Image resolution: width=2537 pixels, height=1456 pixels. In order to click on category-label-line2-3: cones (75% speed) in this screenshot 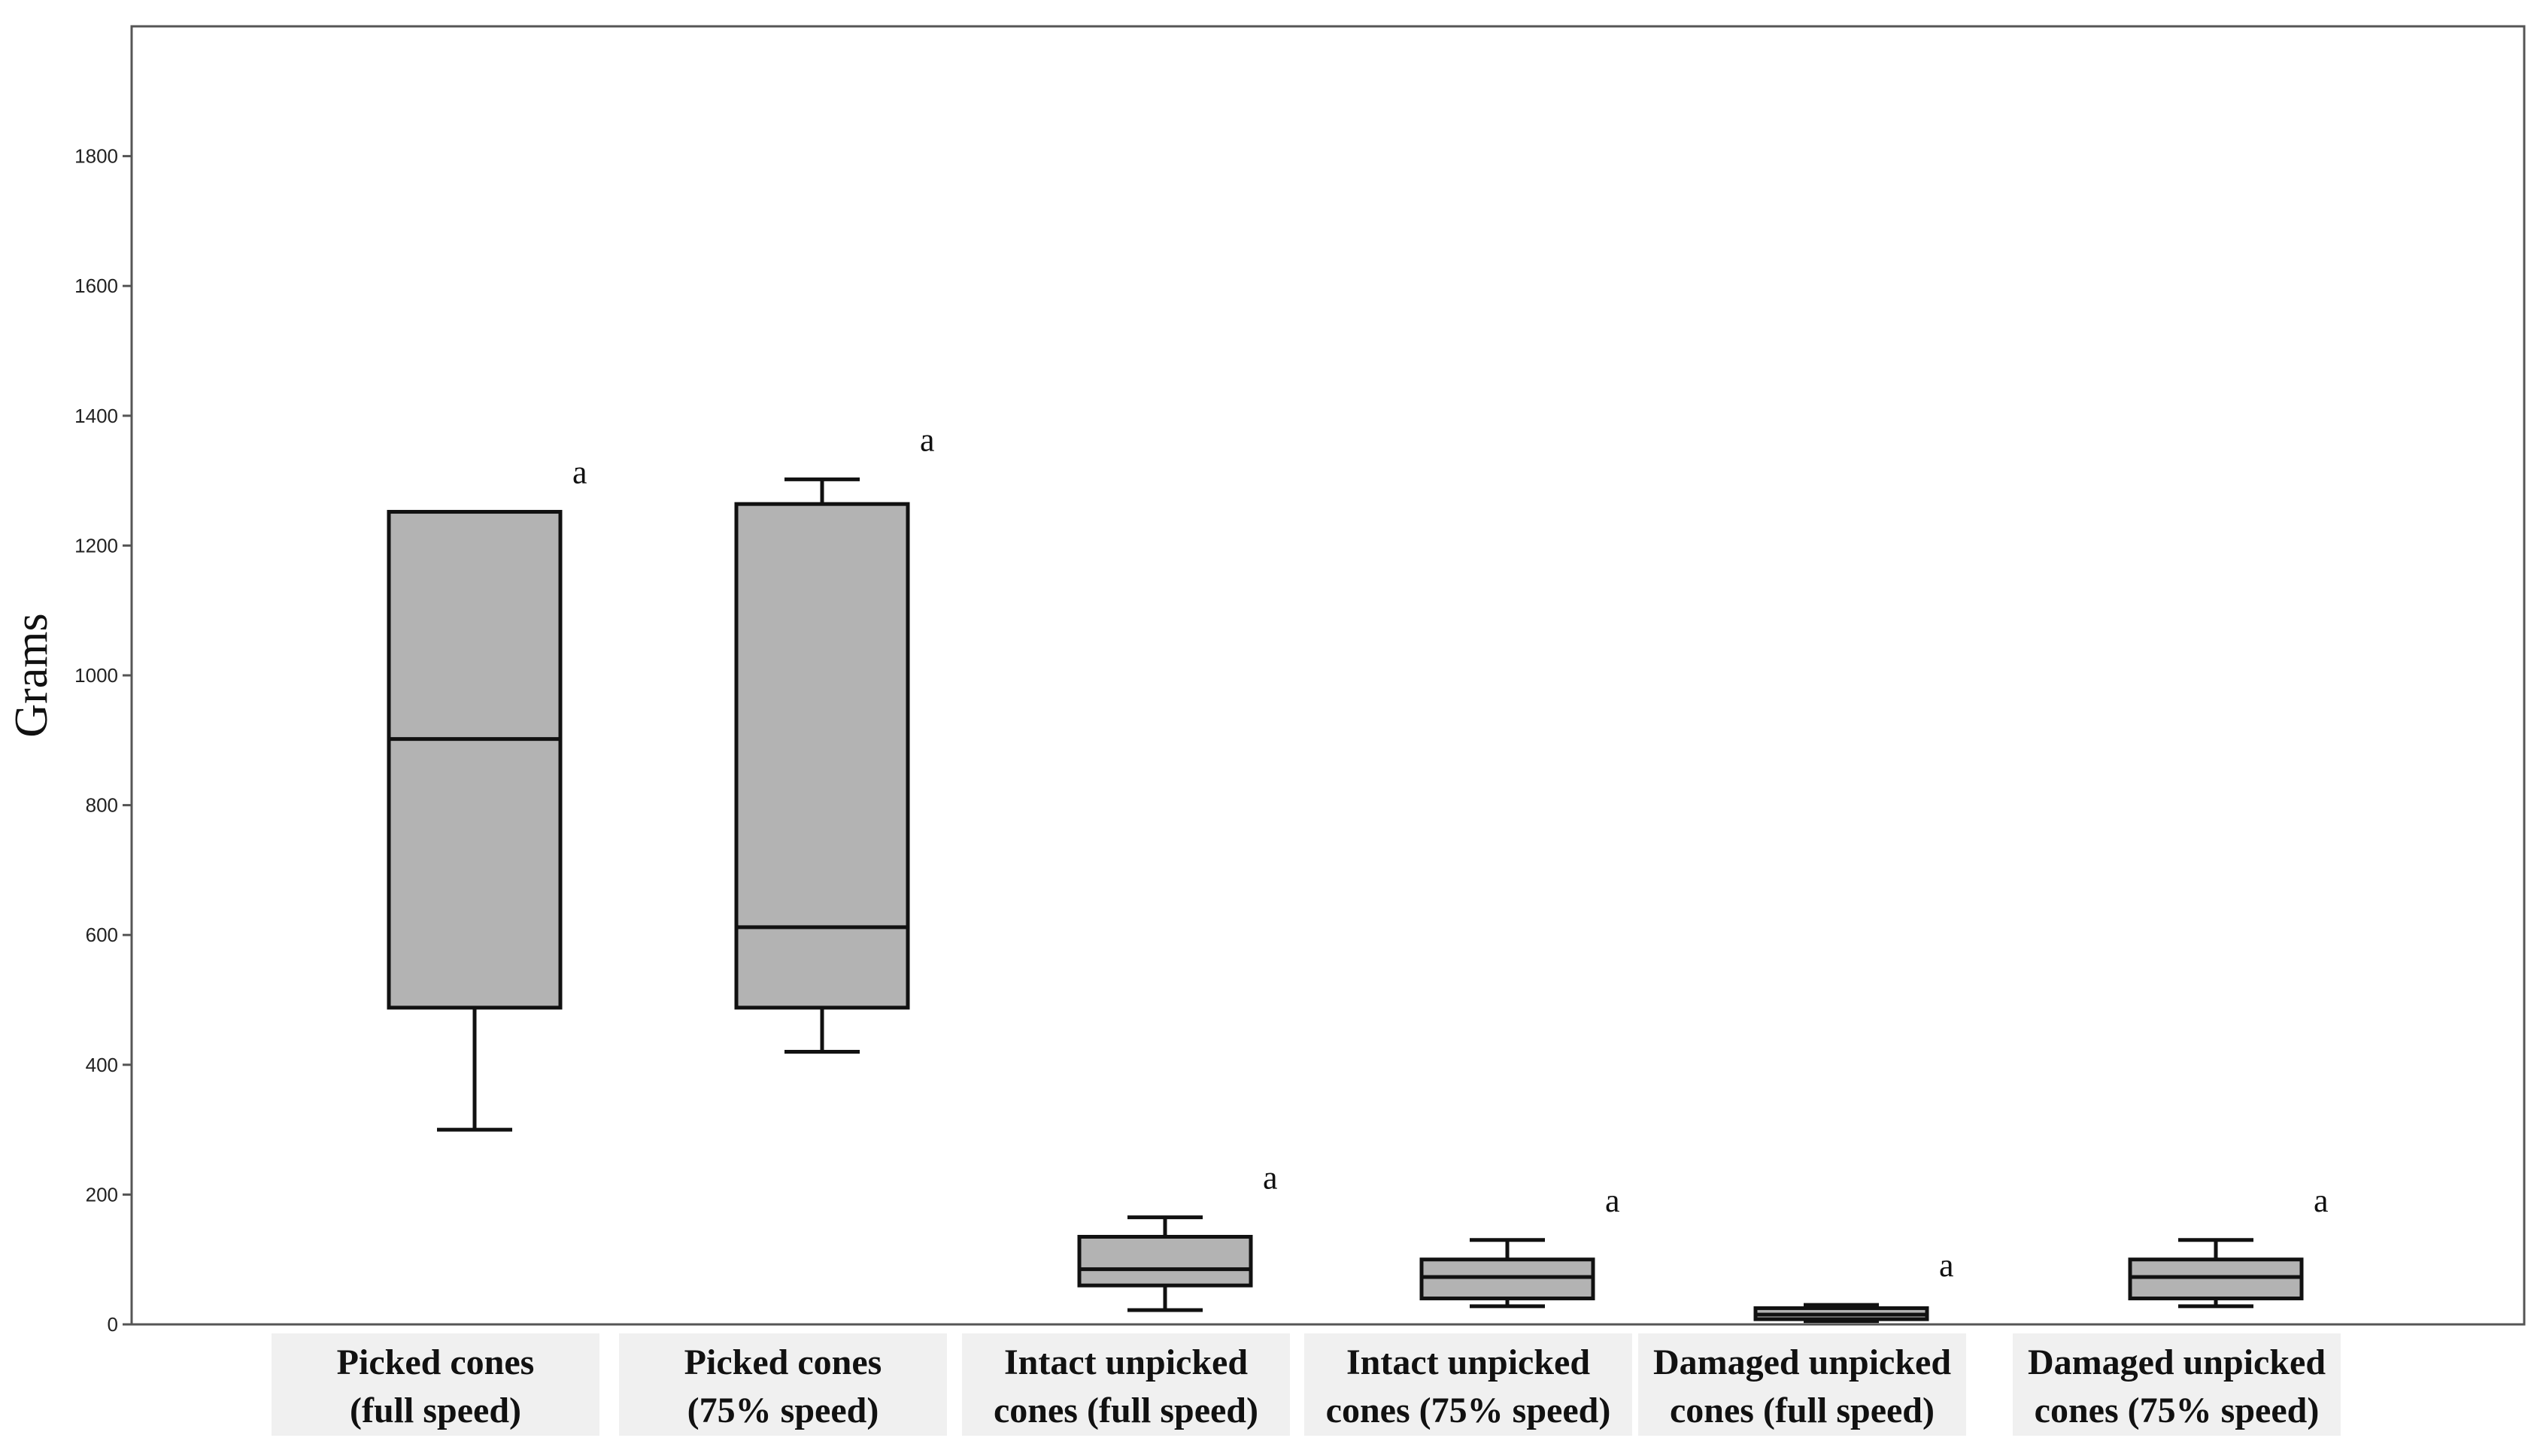, I will do `click(1468, 1410)`.